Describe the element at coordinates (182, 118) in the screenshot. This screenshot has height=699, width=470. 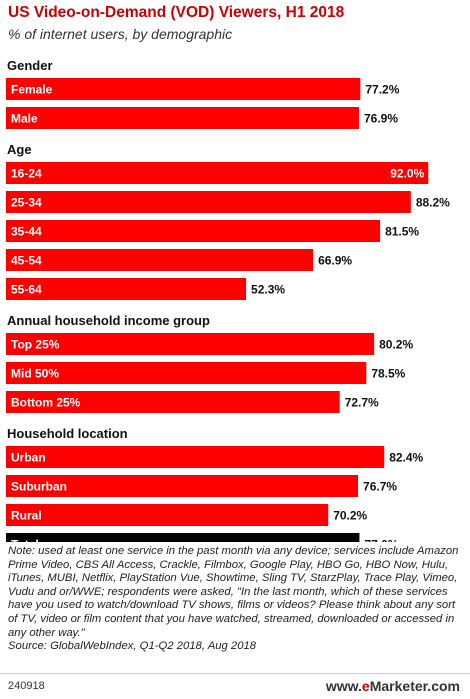
I see `bar-male` at that location.